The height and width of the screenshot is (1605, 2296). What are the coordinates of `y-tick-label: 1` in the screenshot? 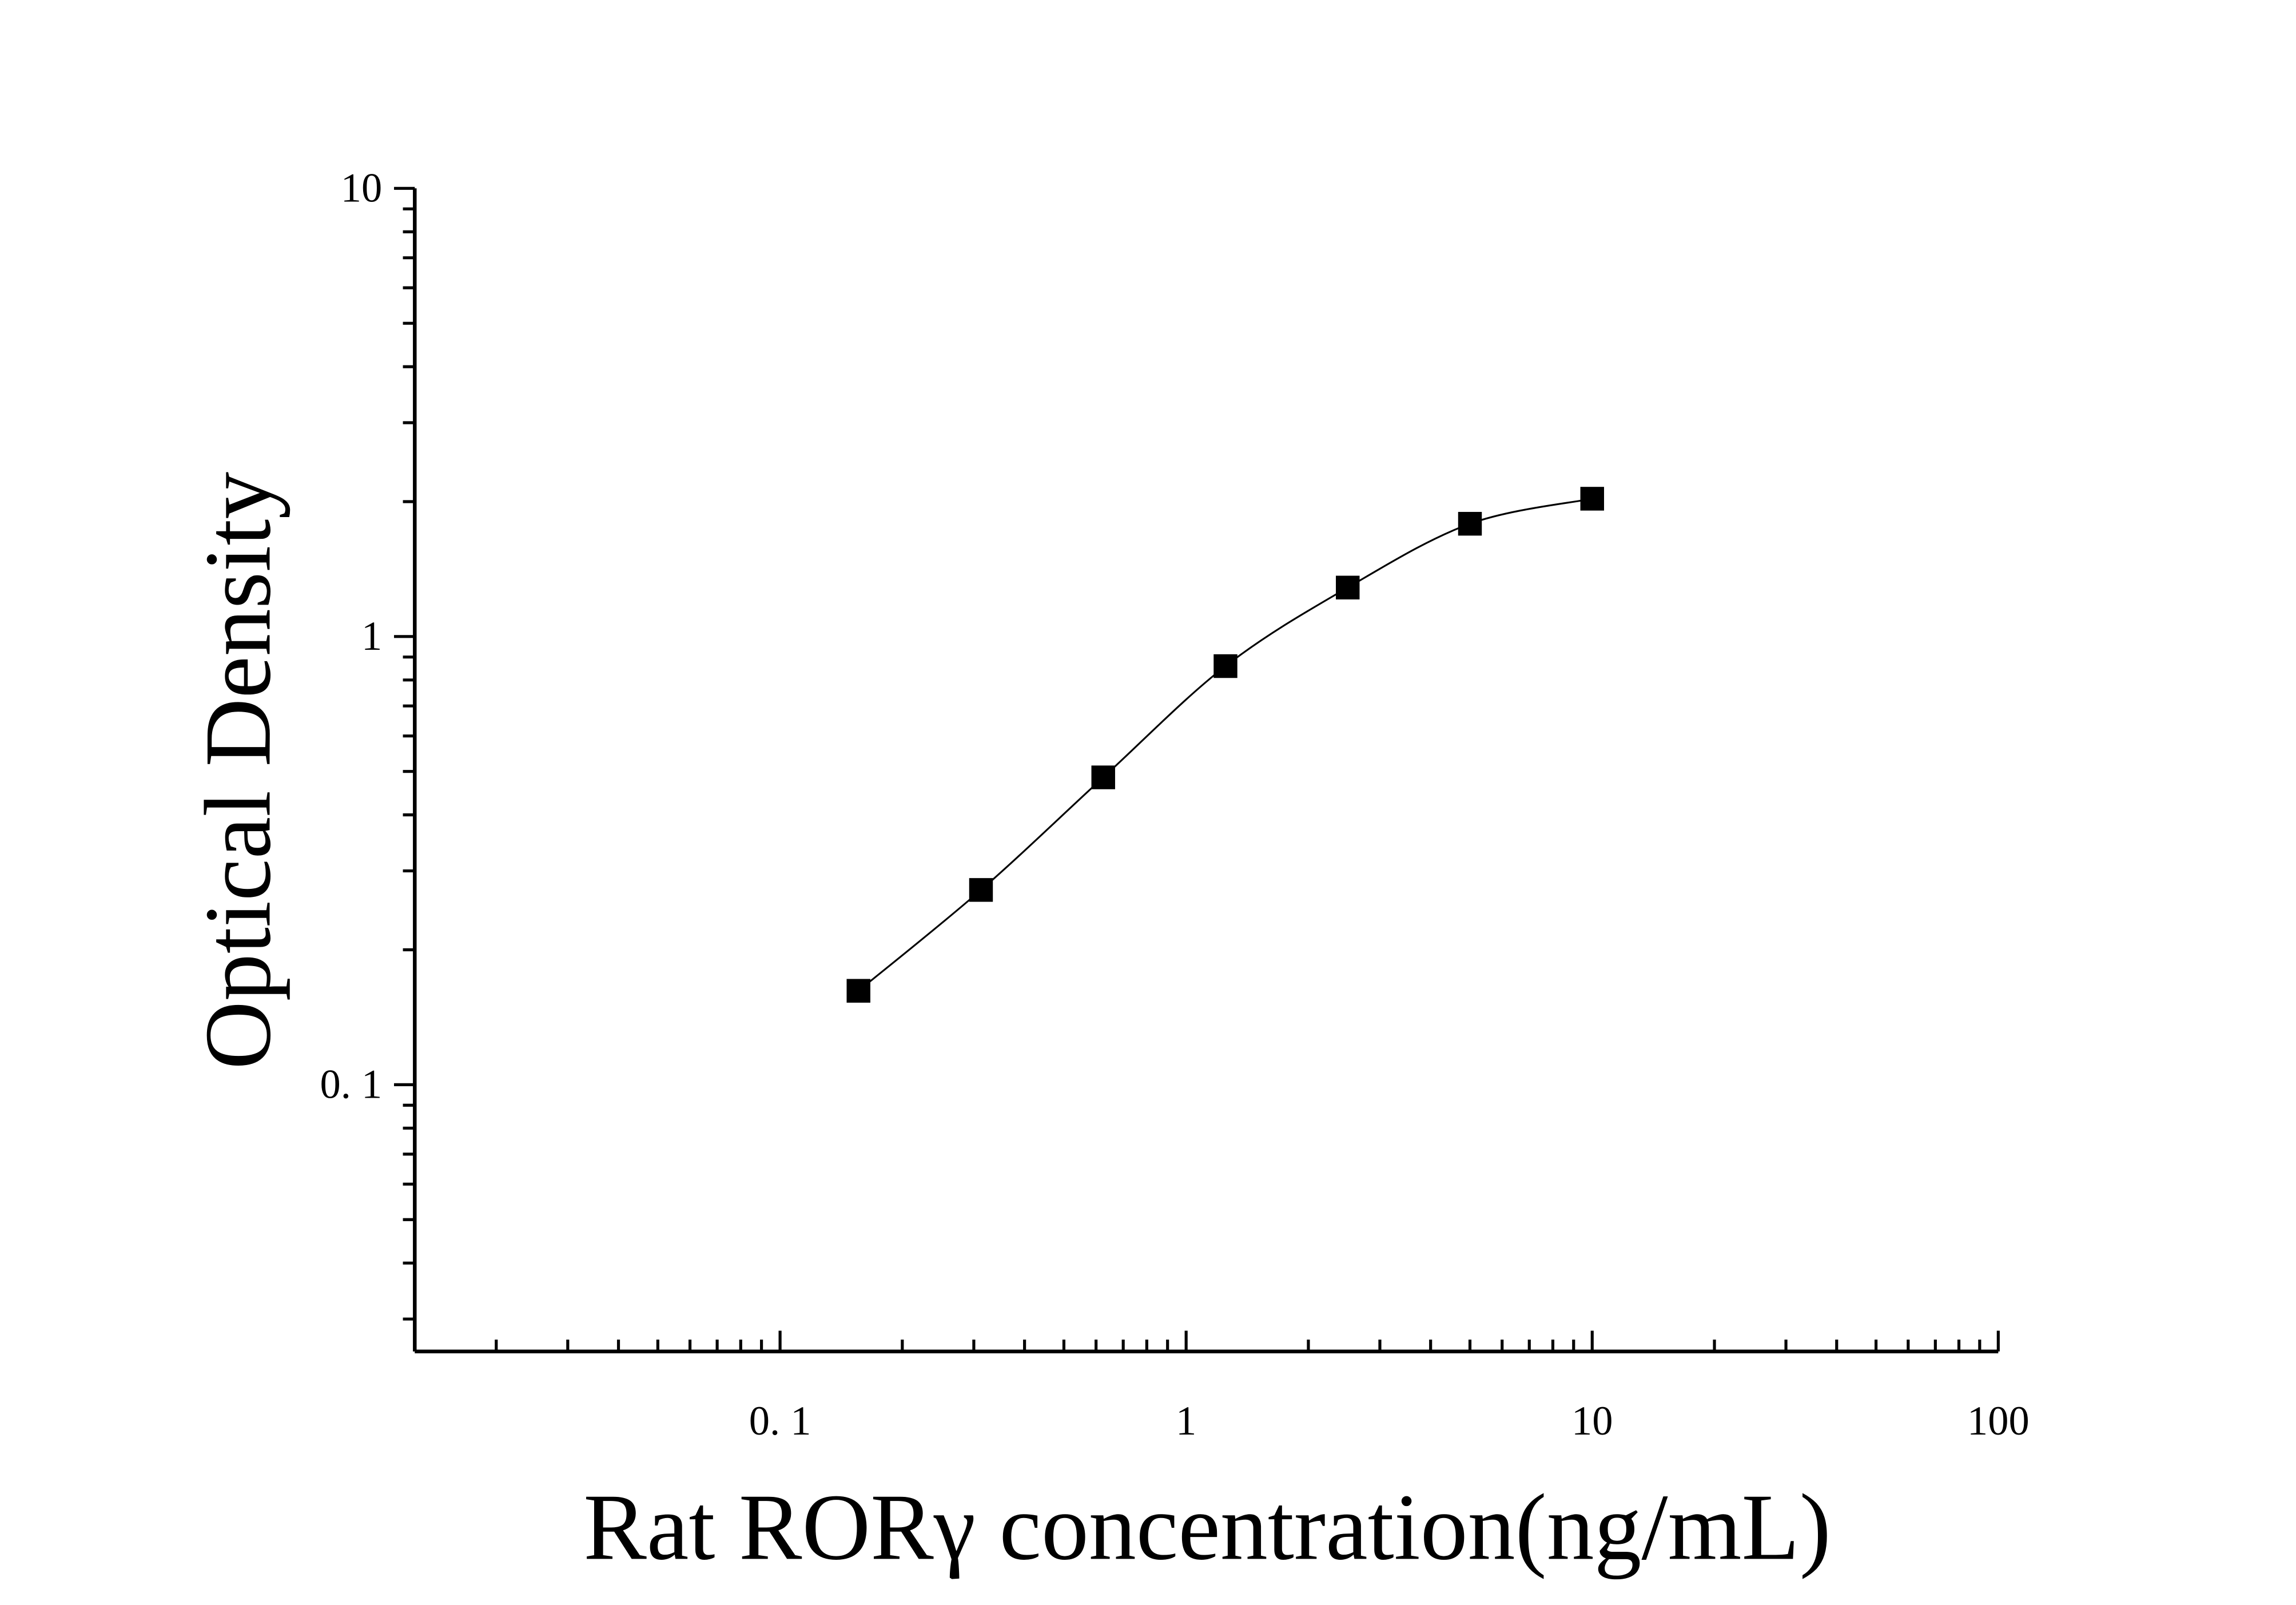 It's located at (371, 636).